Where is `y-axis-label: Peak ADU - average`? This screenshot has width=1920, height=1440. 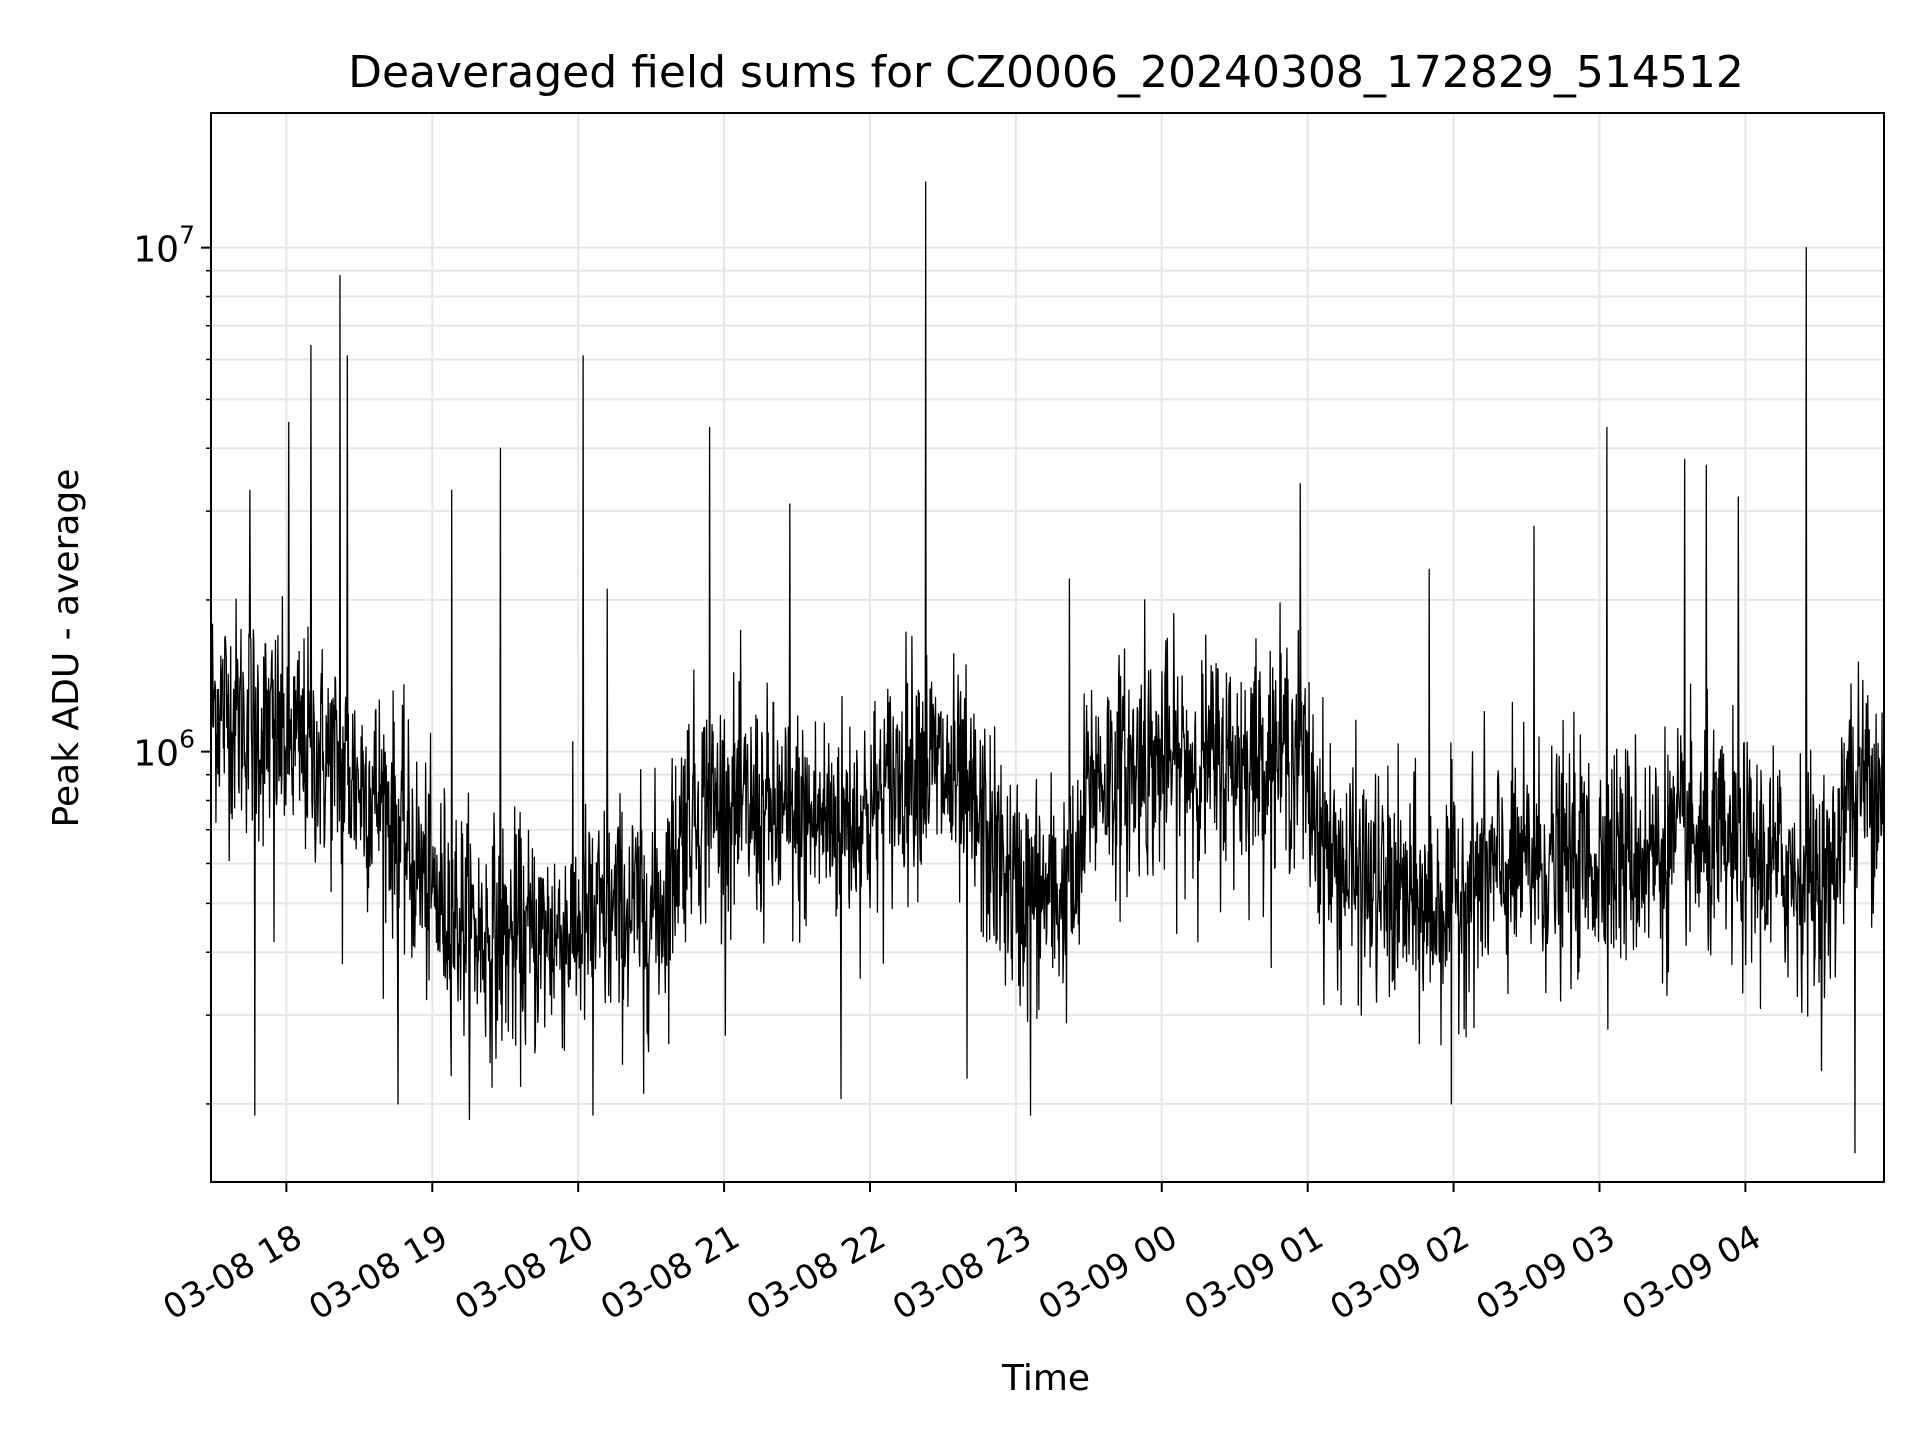 y-axis-label: Peak ADU - average is located at coordinates (66, 648).